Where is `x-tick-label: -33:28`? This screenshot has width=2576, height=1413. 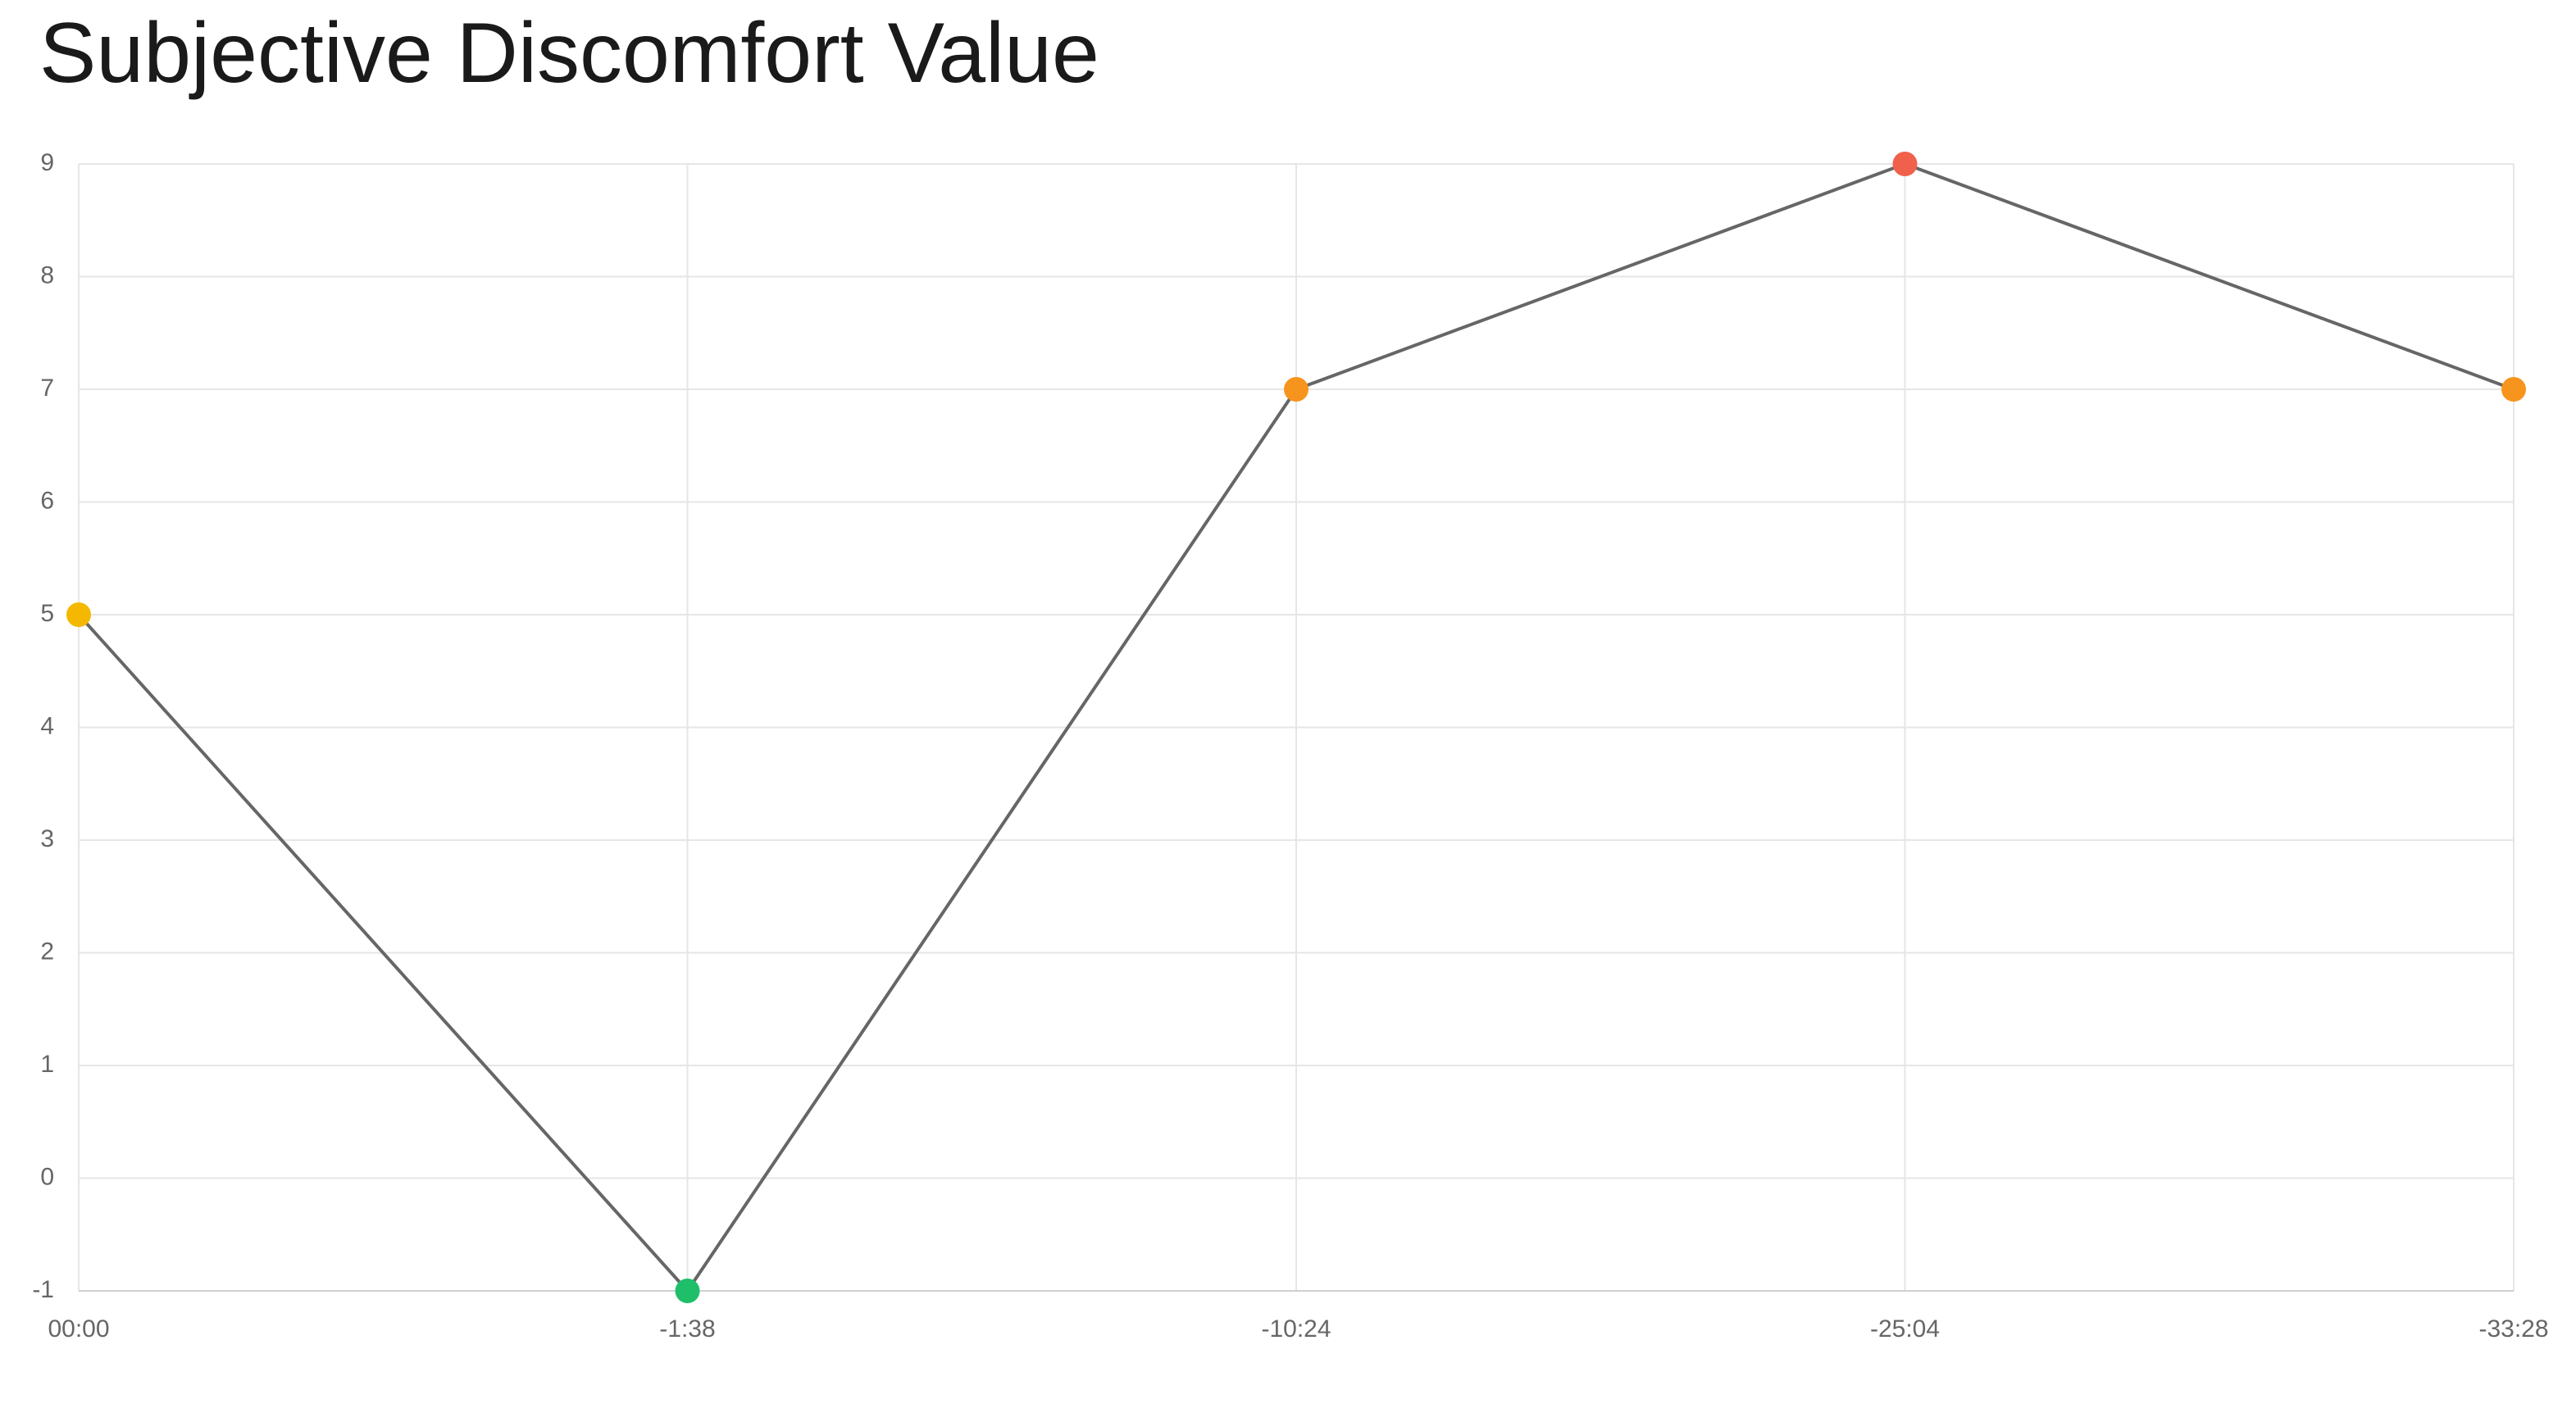
x-tick-label: -33:28 is located at coordinates (2513, 1329).